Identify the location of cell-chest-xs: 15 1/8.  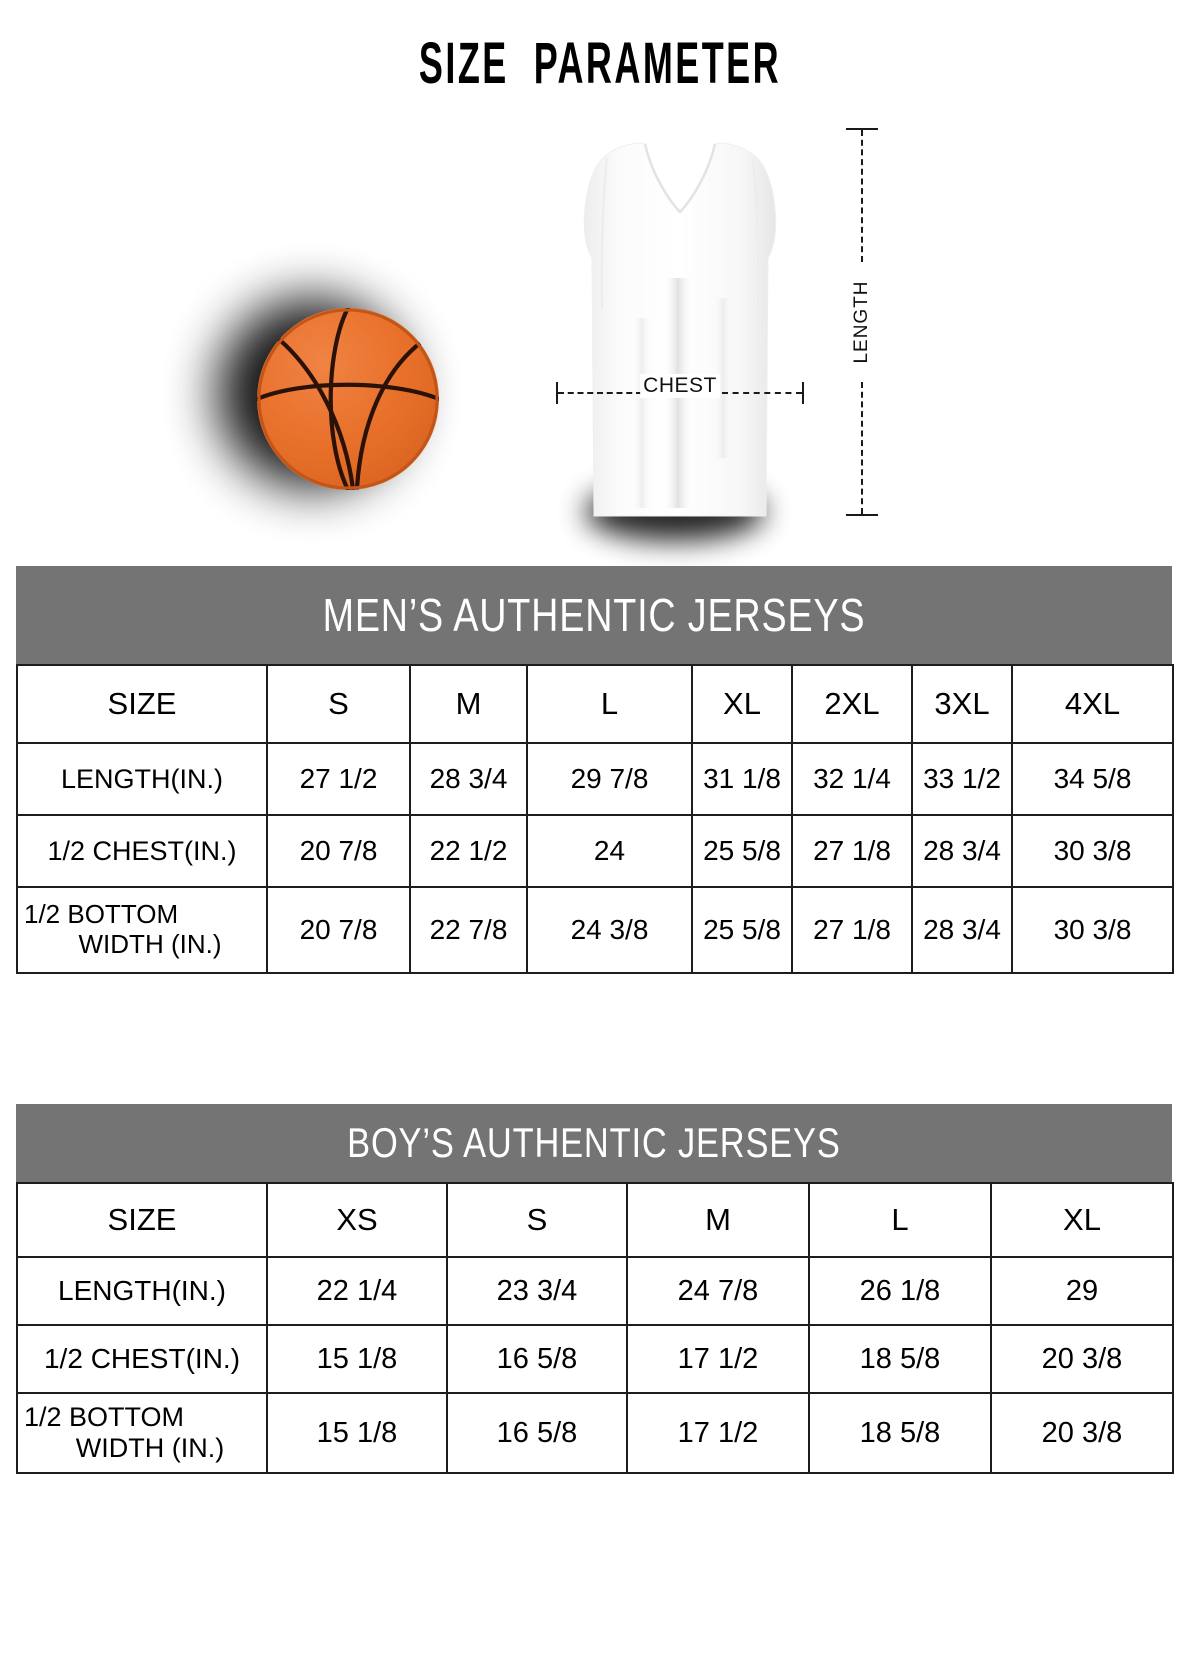
(357, 1359).